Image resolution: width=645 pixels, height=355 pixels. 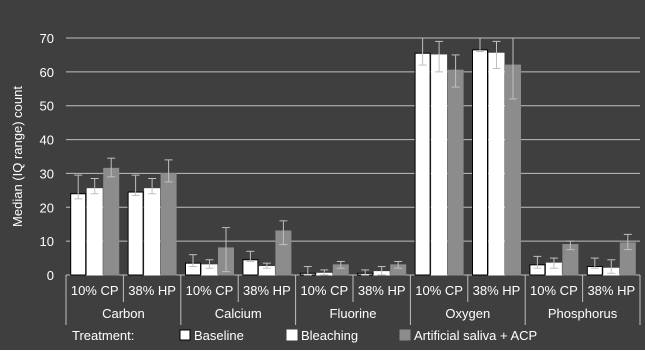 What do you see at coordinates (467, 313) in the screenshot?
I see `x-group-label: Oxygen` at bounding box center [467, 313].